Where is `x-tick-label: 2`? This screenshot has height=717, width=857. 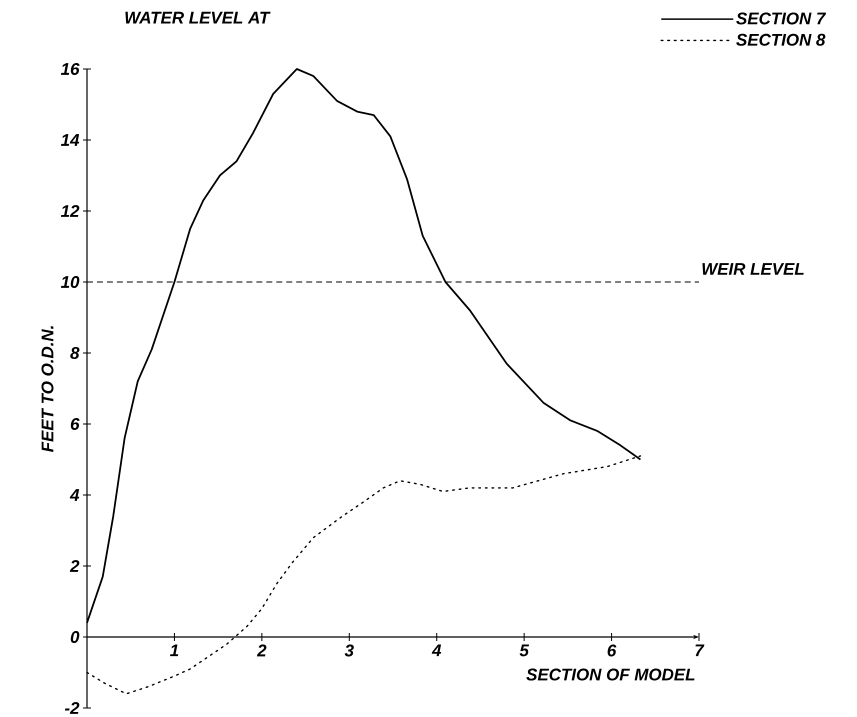
x-tick-label: 2 is located at coordinates (261, 650).